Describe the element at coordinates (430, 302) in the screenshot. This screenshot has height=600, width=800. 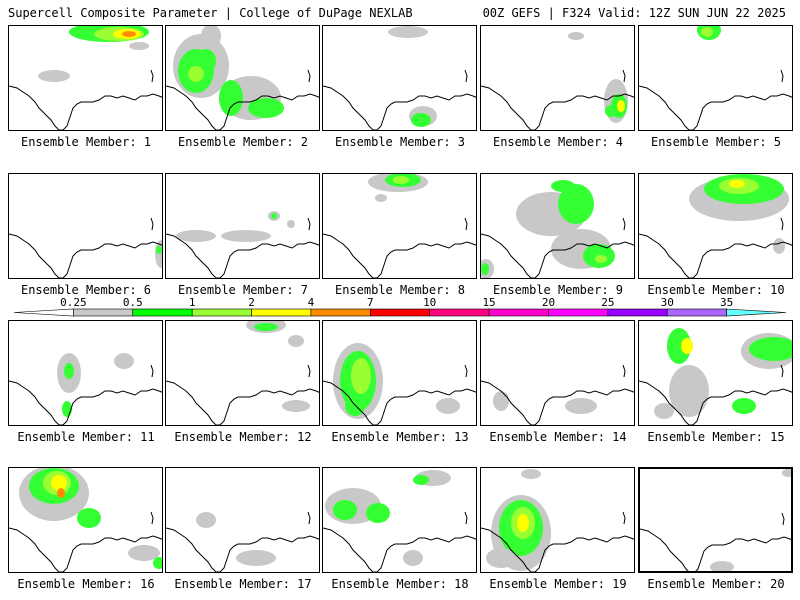
I see `colorbar-tick-label: 10` at that location.